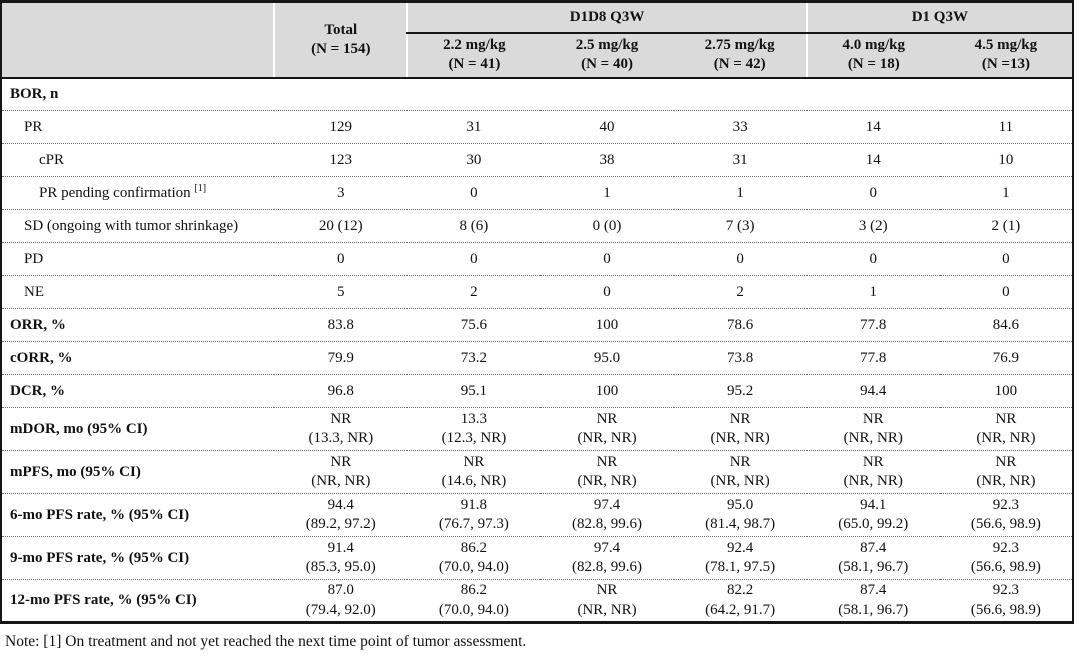 This screenshot has width=1080, height=665. I want to click on table-cell: 77.8, so click(873, 325).